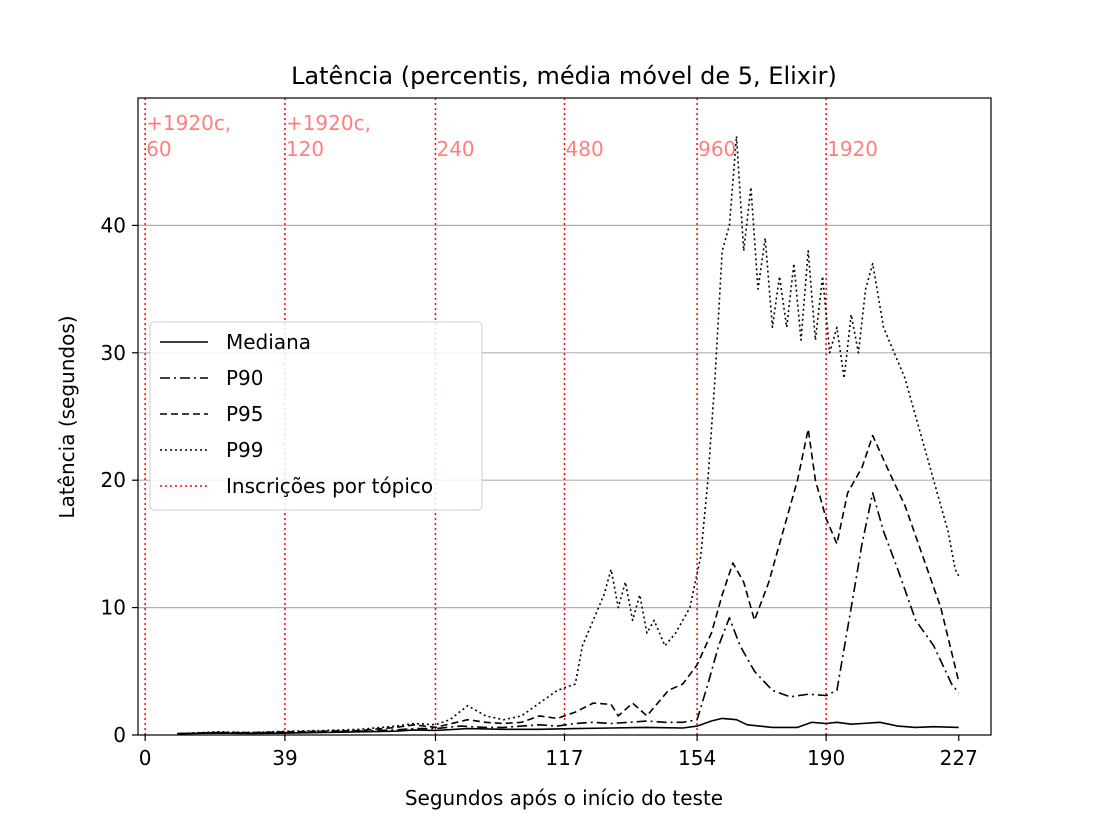  I want to click on x-tick-label: 117, so click(564, 758).